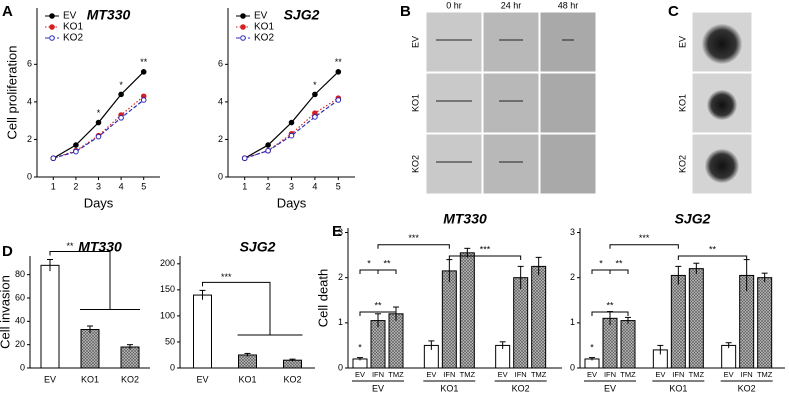 The height and width of the screenshot is (400, 789). What do you see at coordinates (75, 186) in the screenshot?
I see `x-tick-label: 2` at bounding box center [75, 186].